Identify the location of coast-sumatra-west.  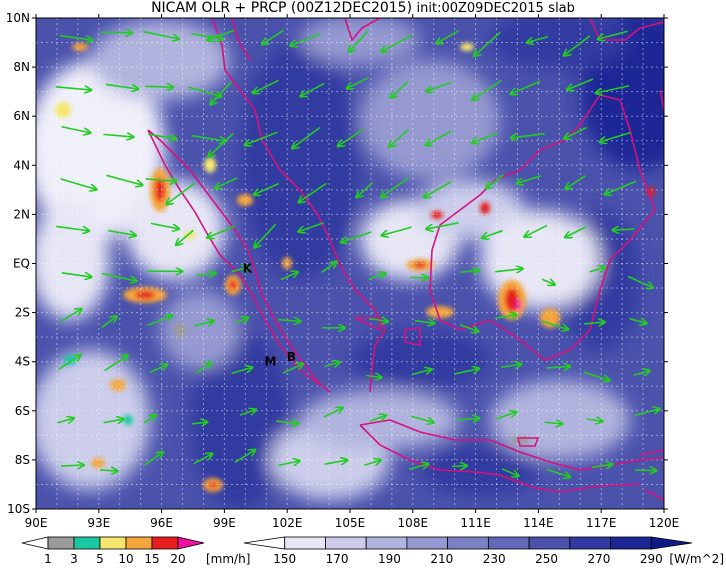
(234, 257).